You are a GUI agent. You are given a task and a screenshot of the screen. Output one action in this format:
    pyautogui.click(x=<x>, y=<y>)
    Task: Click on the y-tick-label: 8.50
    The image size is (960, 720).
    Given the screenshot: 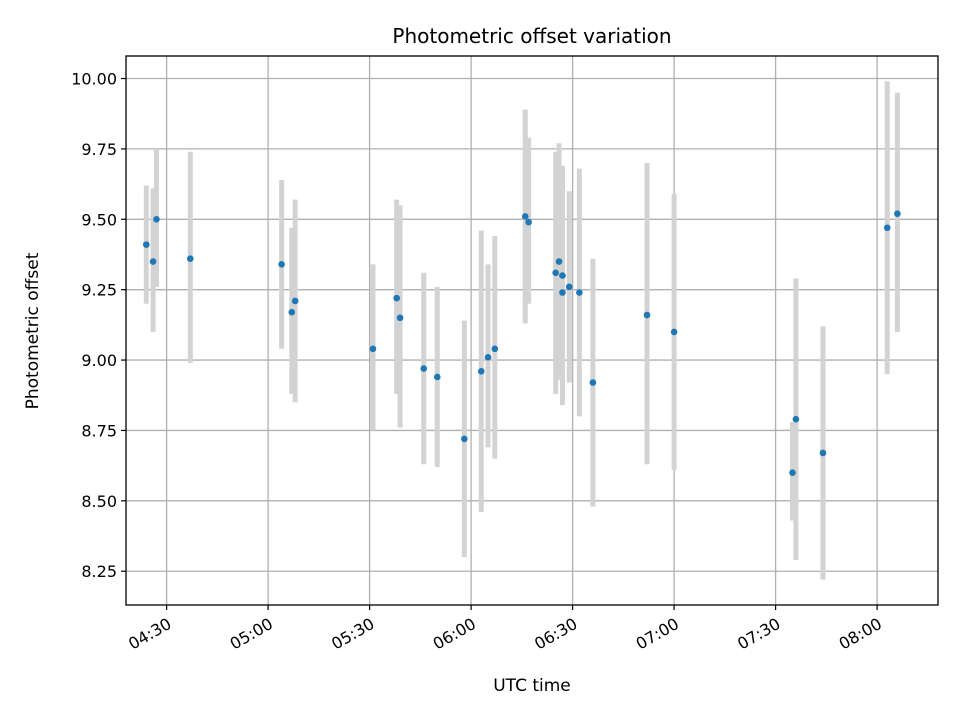 What is the action you would take?
    pyautogui.click(x=99, y=501)
    